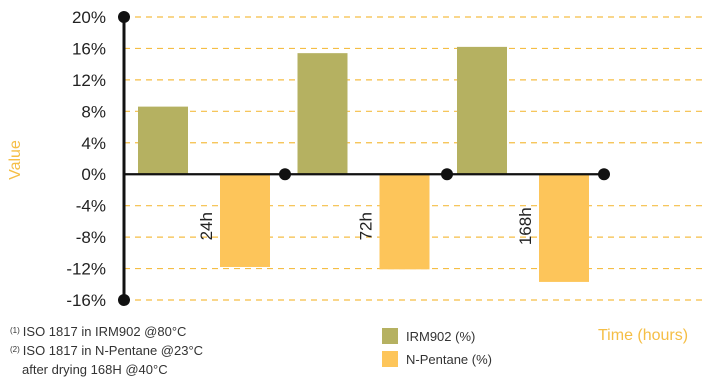 This screenshot has width=707, height=385. What do you see at coordinates (390, 336) in the screenshot?
I see `legend-swatch-irm902` at bounding box center [390, 336].